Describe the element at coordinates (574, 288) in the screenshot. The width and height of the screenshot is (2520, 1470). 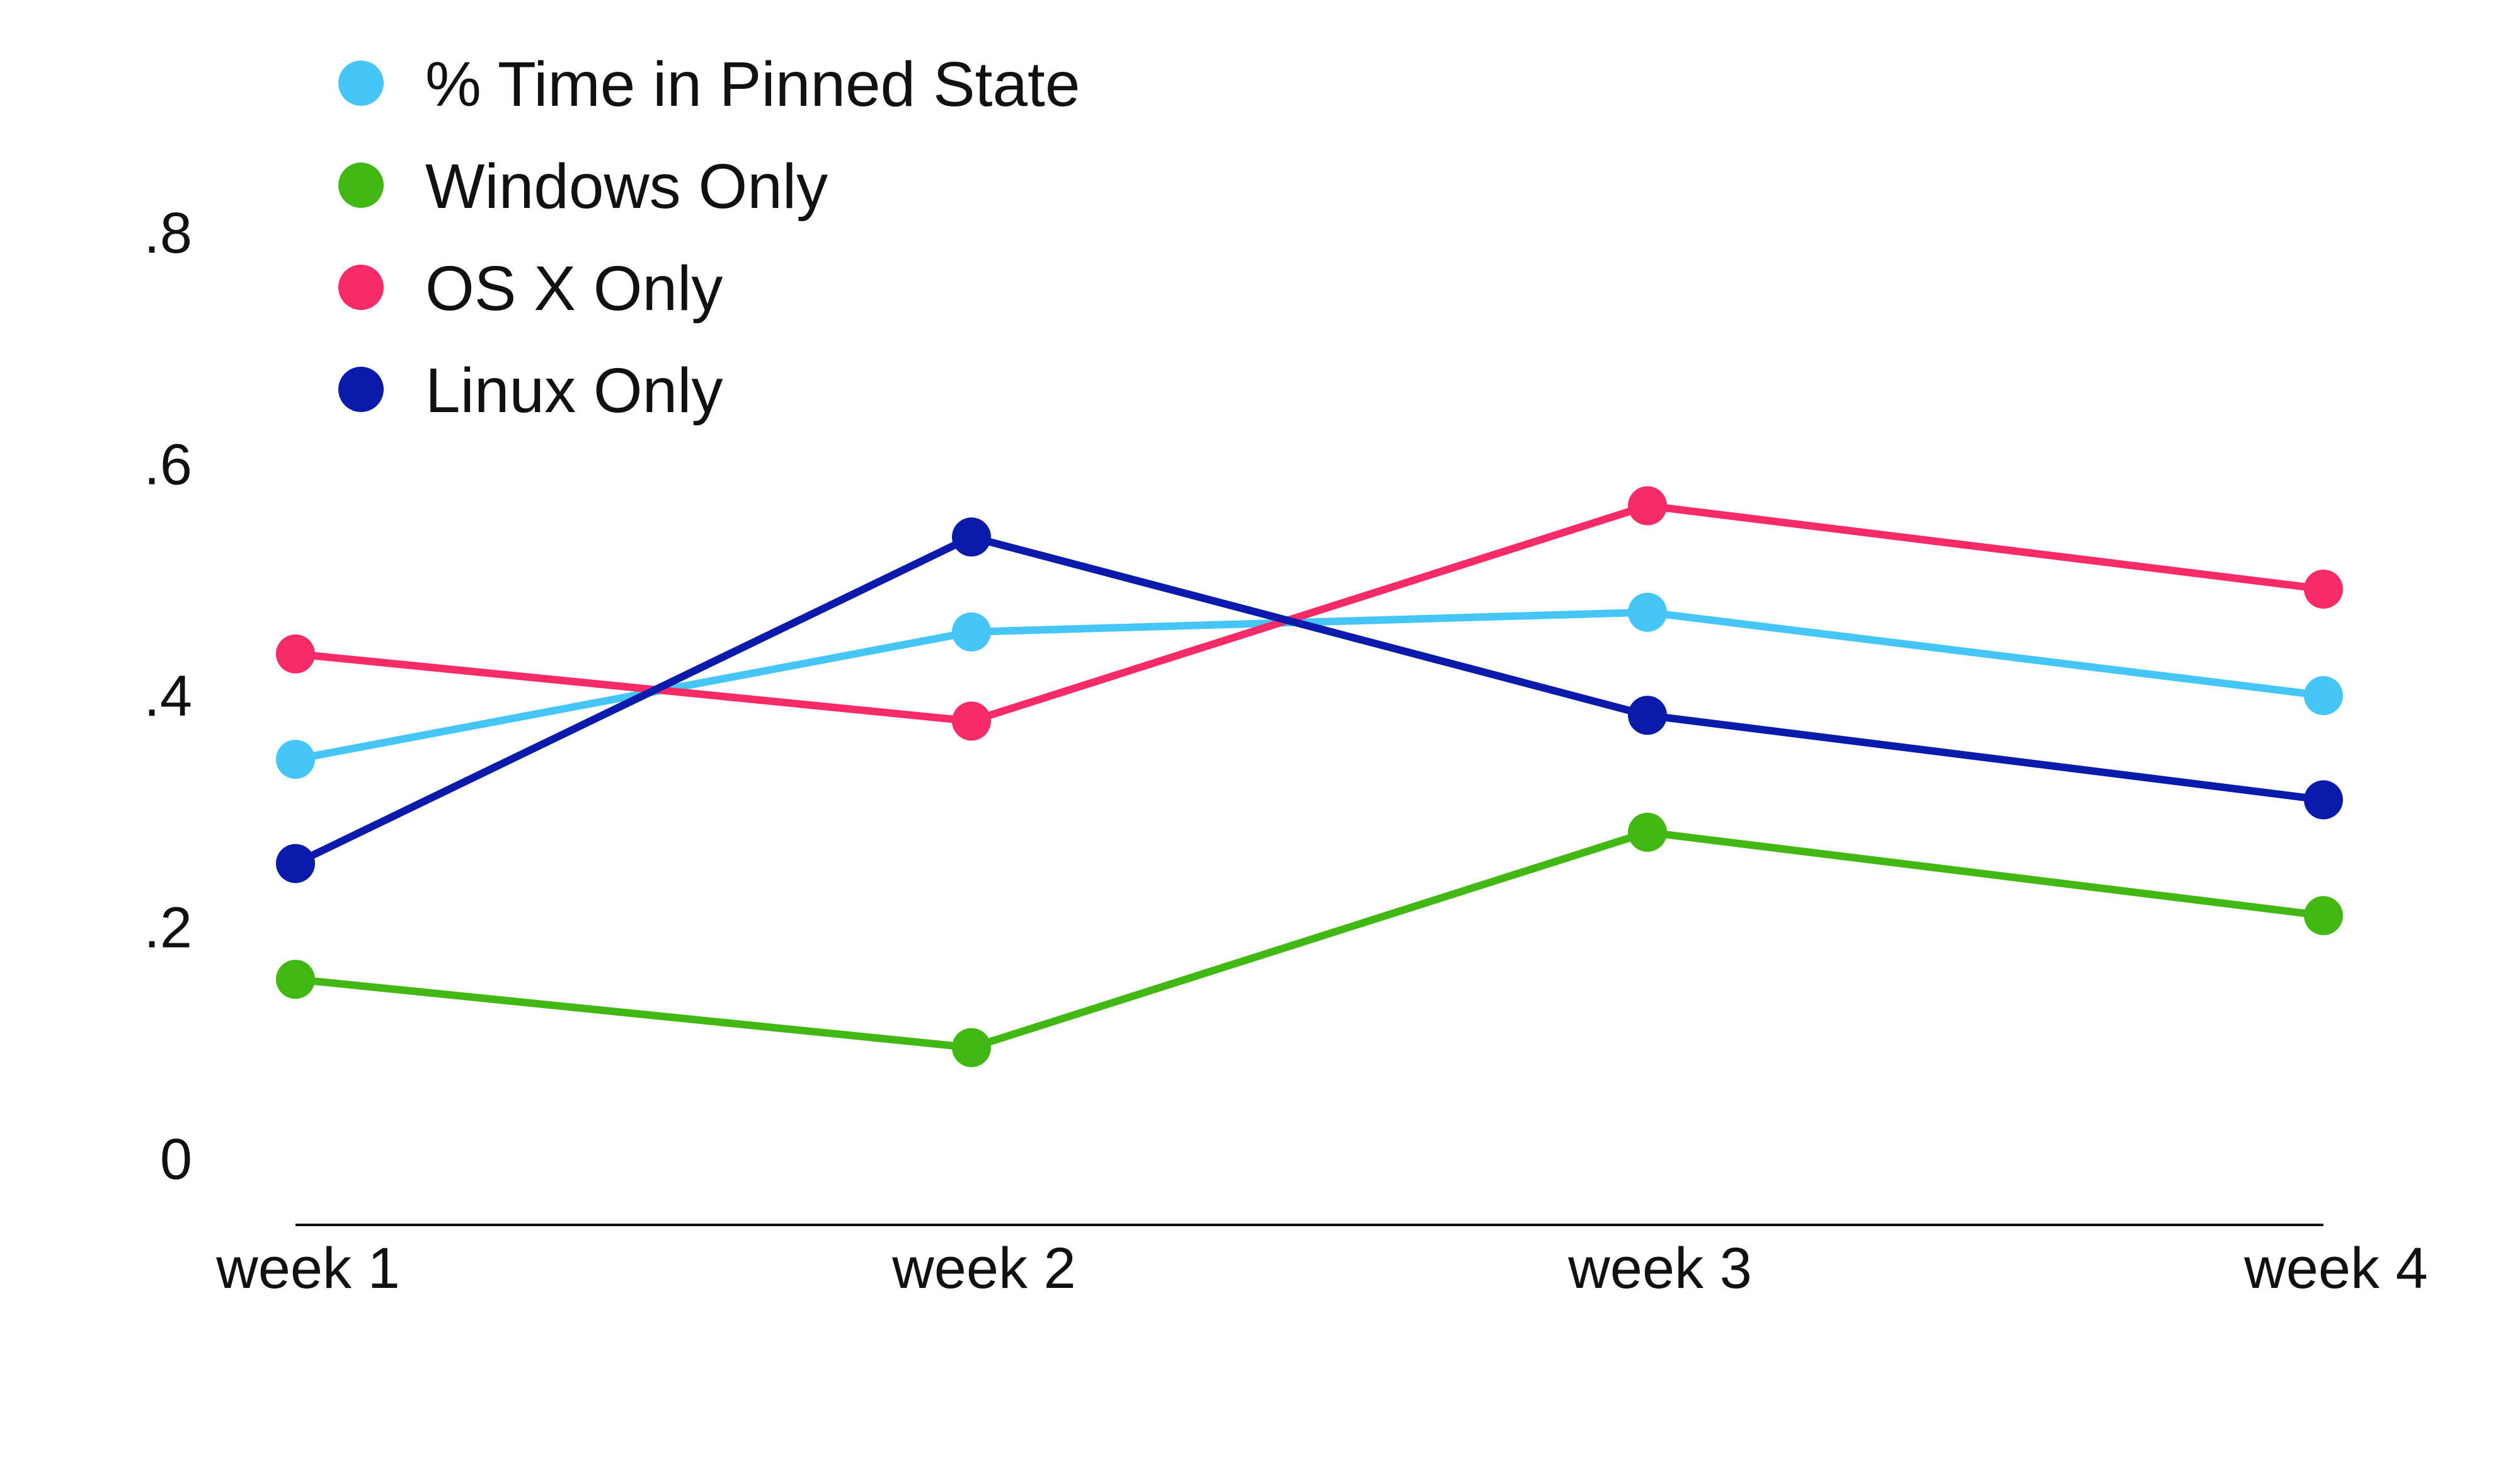
I see `legend-label: OS X Only` at that location.